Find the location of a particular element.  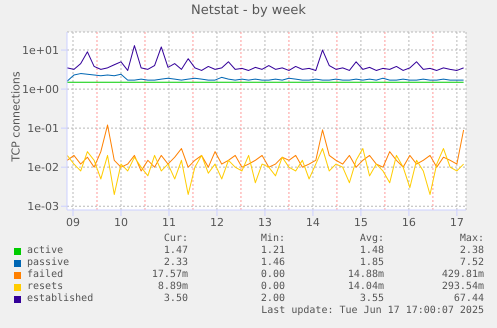

y-tick-label: 1e+00 is located at coordinates (40, 89).